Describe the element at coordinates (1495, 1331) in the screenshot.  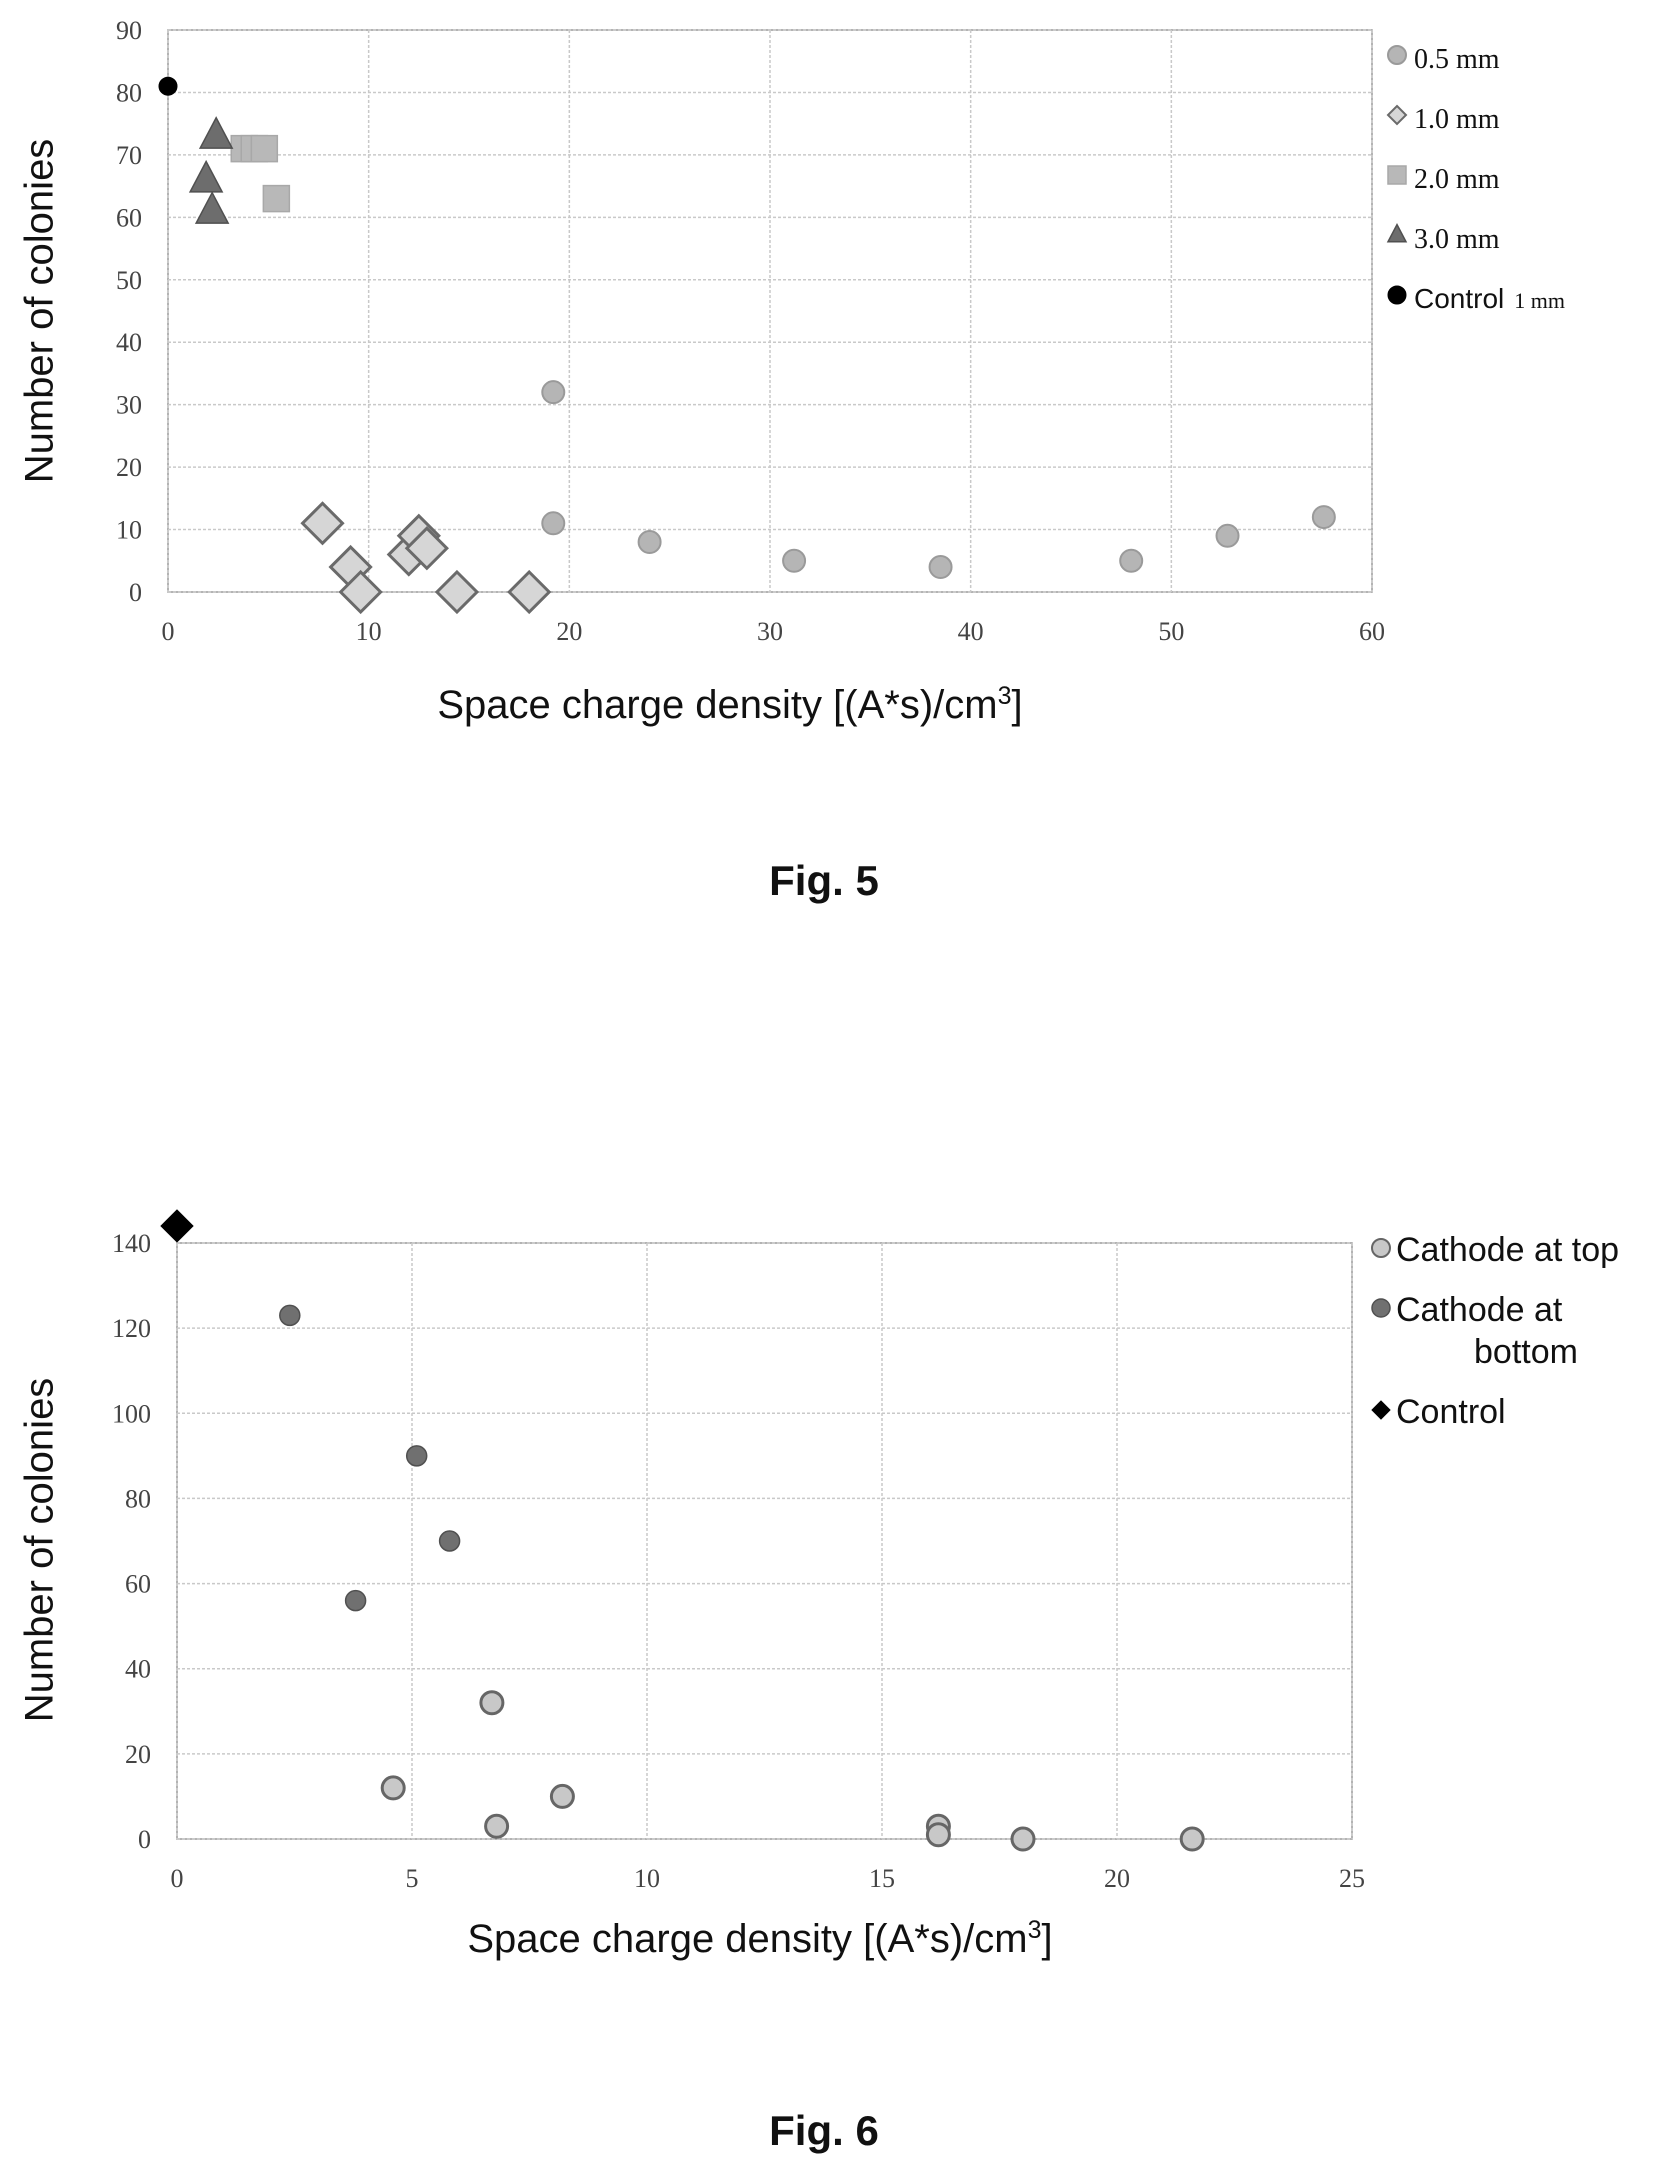
I see `legend: Cathode at top Cathode at bottom Control` at that location.